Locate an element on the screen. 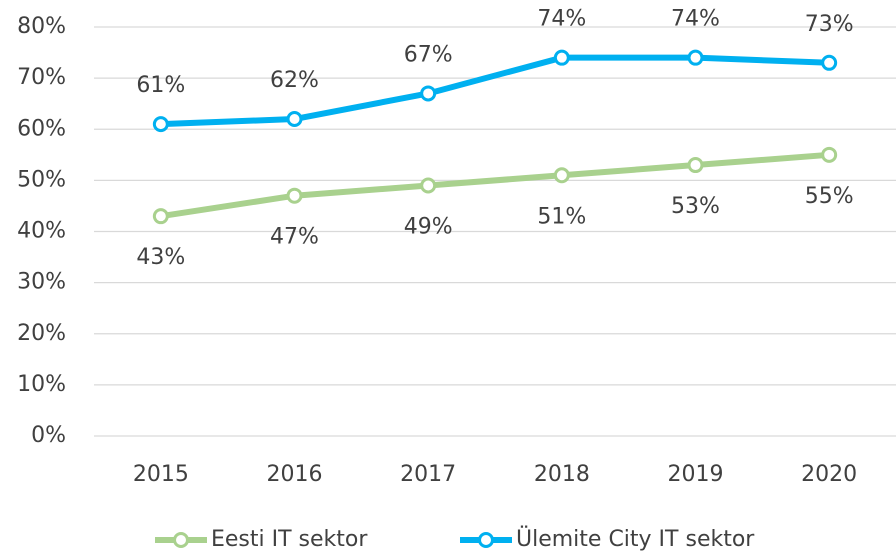  data-label: 62% is located at coordinates (294, 80).